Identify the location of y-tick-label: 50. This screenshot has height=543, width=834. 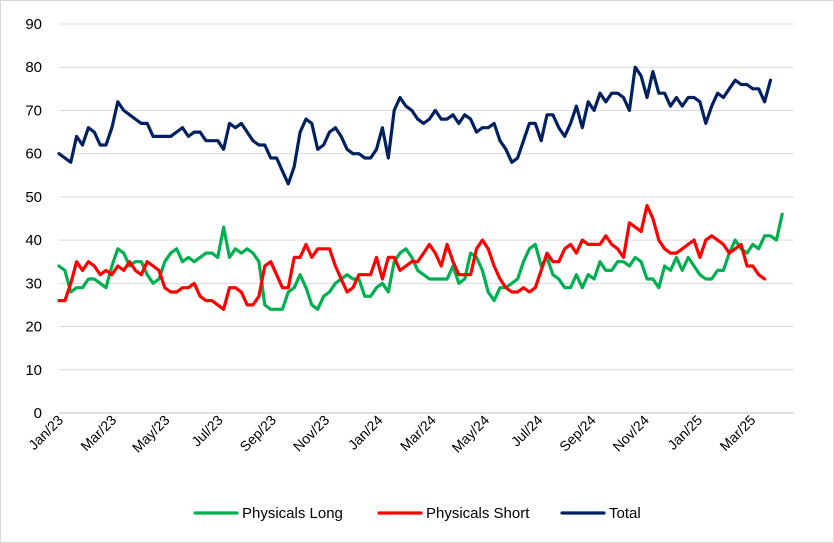
(33, 197).